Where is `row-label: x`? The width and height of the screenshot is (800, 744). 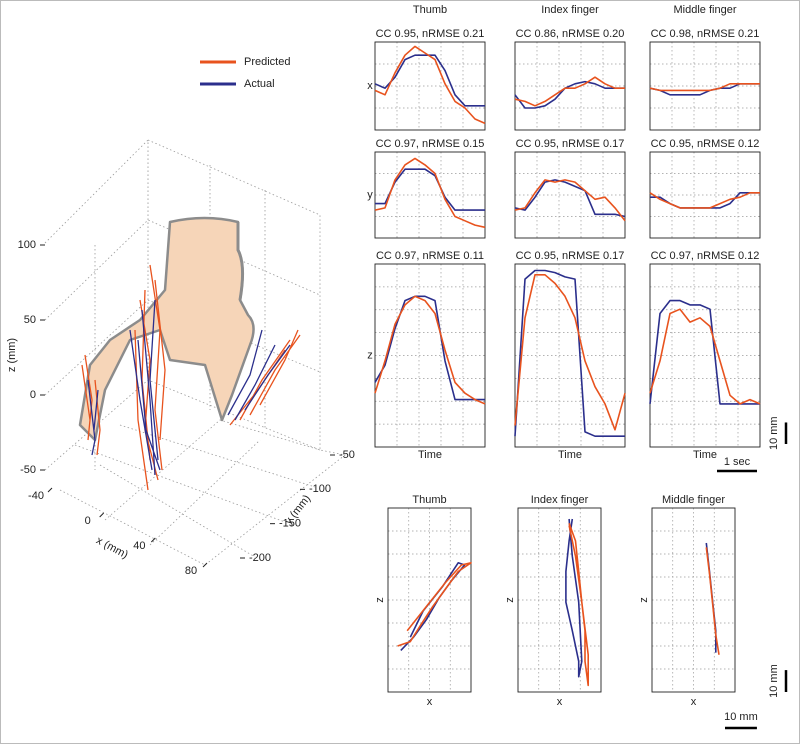 row-label: x is located at coordinates (370, 86).